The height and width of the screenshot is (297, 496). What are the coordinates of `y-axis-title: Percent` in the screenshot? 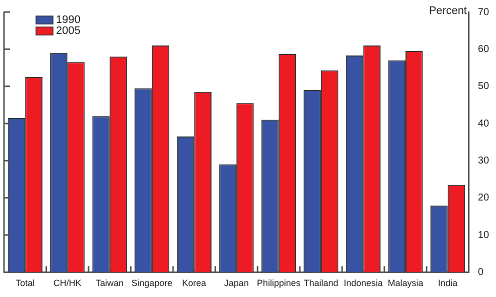 It's located at (447, 11).